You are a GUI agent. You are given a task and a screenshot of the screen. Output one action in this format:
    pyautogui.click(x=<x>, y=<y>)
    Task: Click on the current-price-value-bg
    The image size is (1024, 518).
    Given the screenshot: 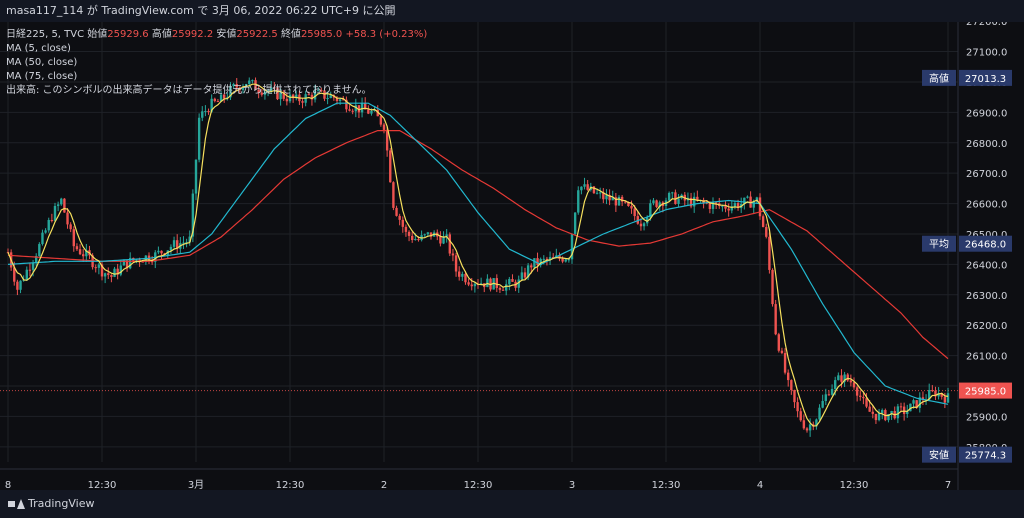 What is the action you would take?
    pyautogui.click(x=985, y=390)
    